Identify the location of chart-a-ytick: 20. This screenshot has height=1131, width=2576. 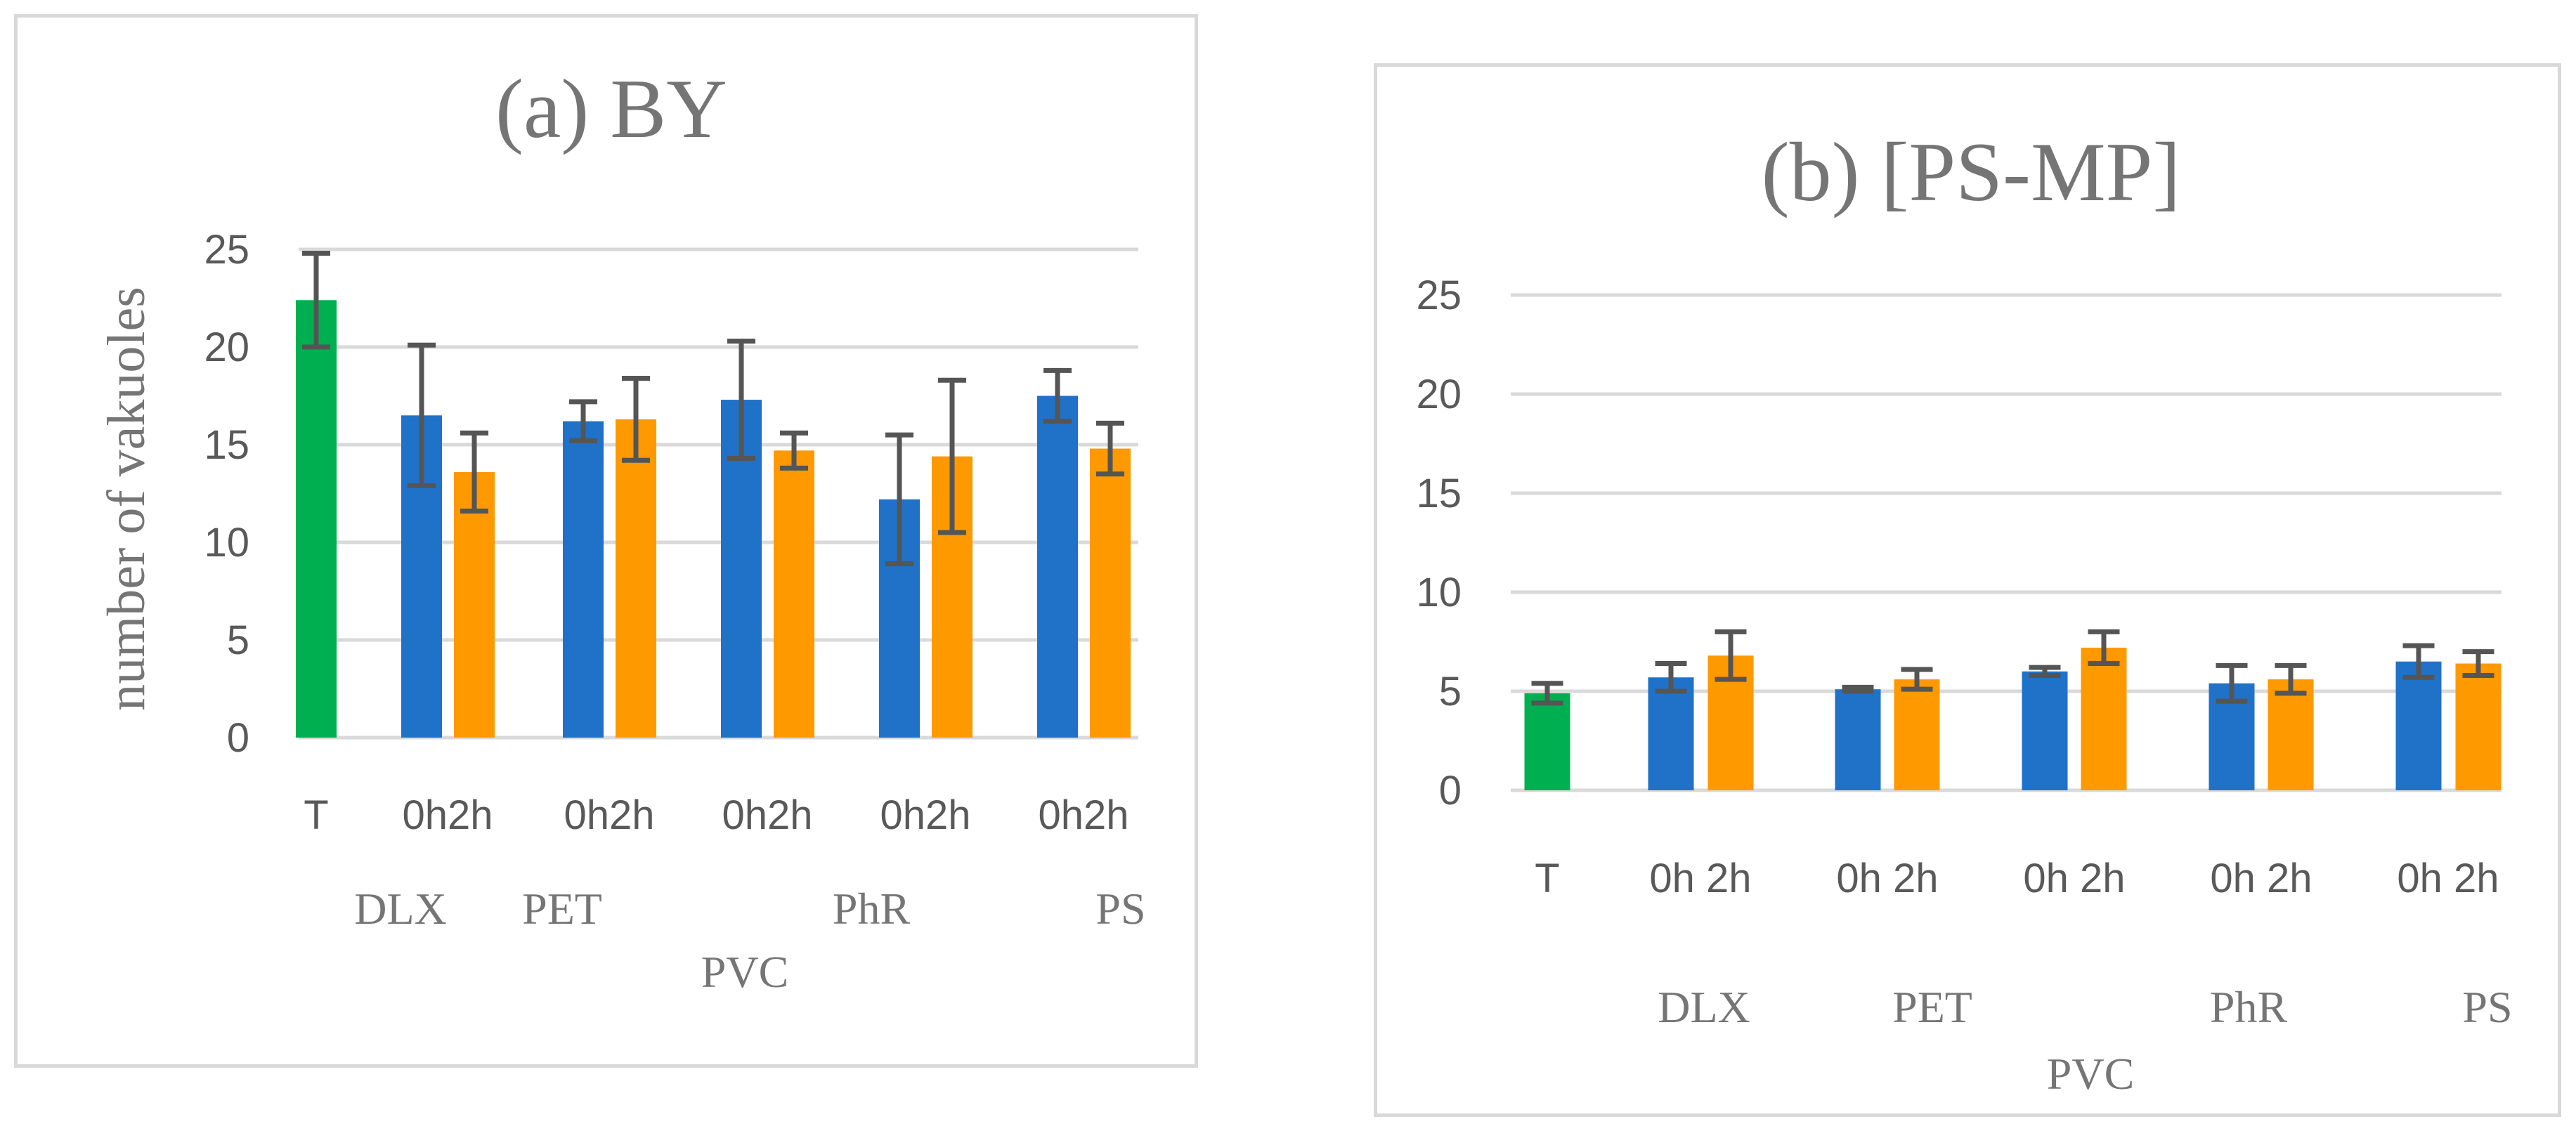
(226, 347).